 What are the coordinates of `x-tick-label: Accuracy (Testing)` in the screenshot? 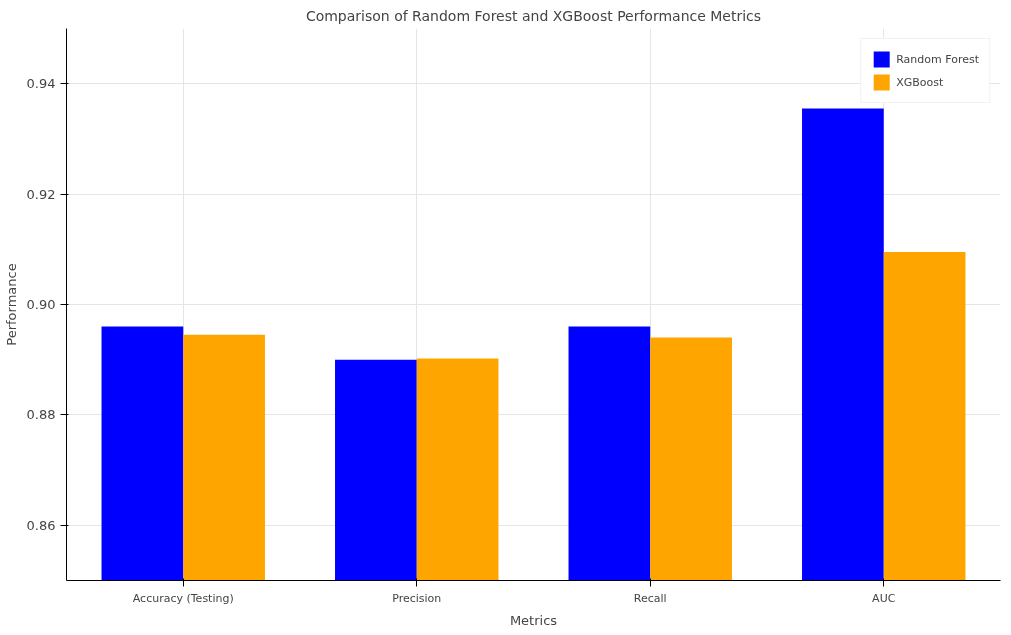 It's located at (183, 598).